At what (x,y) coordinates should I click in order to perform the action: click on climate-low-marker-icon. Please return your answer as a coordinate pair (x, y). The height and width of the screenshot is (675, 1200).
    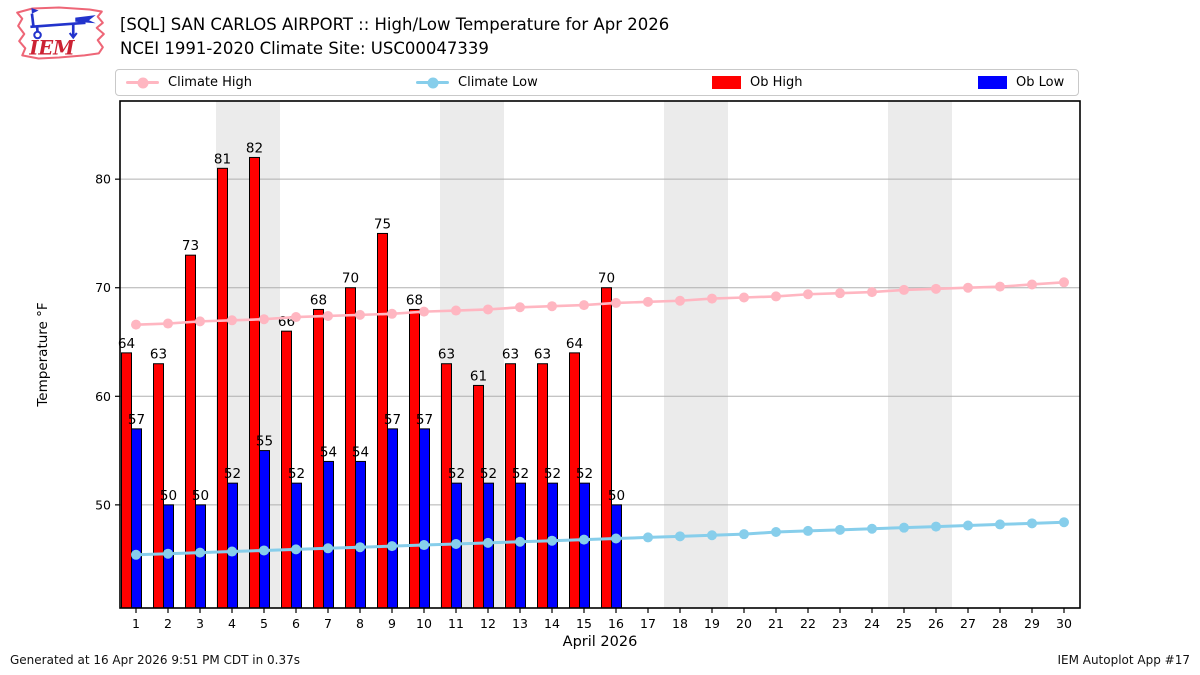
    Looking at the image, I should click on (432, 82).